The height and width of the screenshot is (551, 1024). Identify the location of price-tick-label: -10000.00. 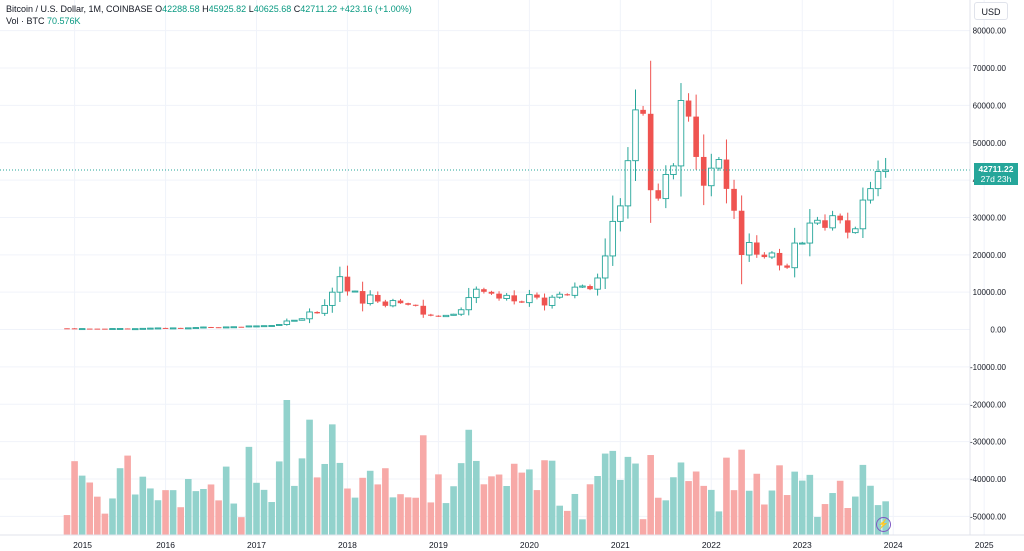
(988, 367).